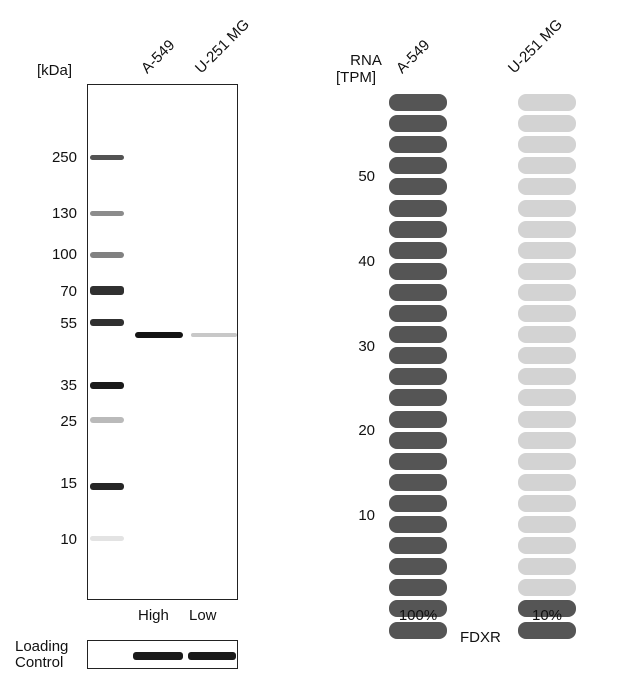  What do you see at coordinates (366, 60) in the screenshot?
I see `rna-header-line1: RNA` at bounding box center [366, 60].